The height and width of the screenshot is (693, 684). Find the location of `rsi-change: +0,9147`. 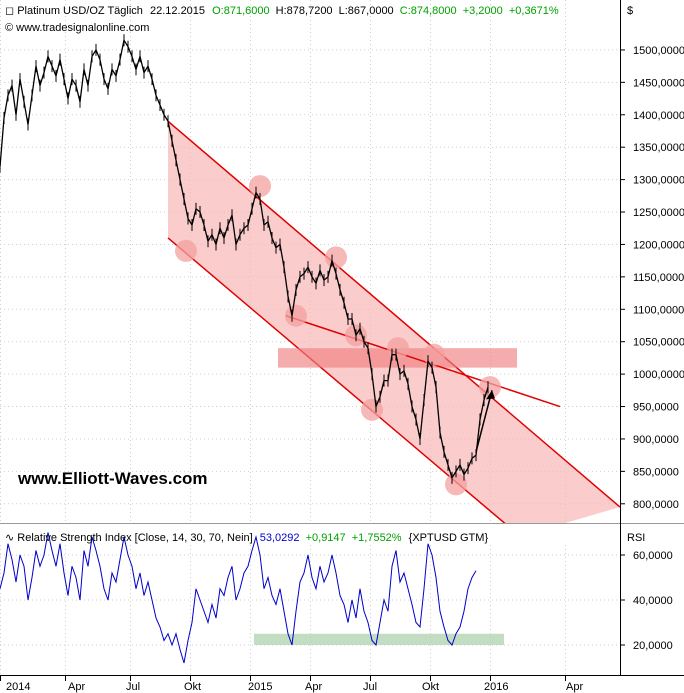

rsi-change: +0,9147 is located at coordinates (326, 538).